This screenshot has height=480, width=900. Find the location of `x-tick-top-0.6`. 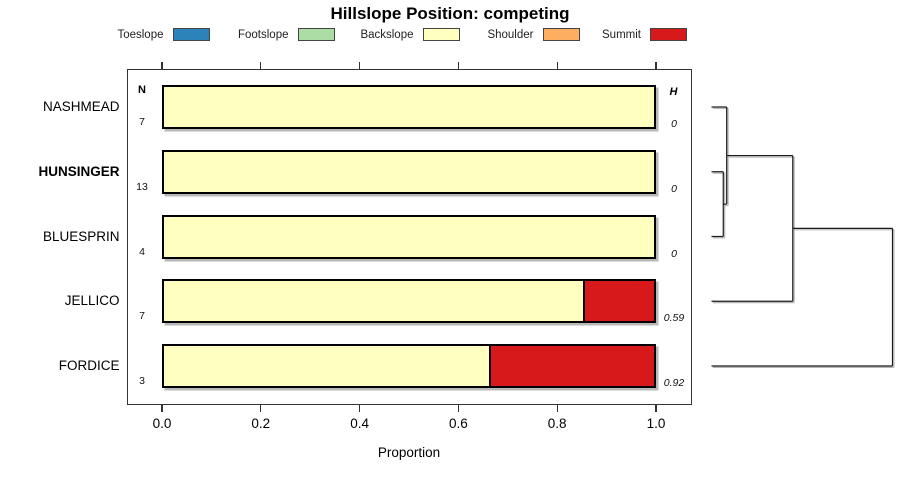

x-tick-top-0.6 is located at coordinates (458, 65).